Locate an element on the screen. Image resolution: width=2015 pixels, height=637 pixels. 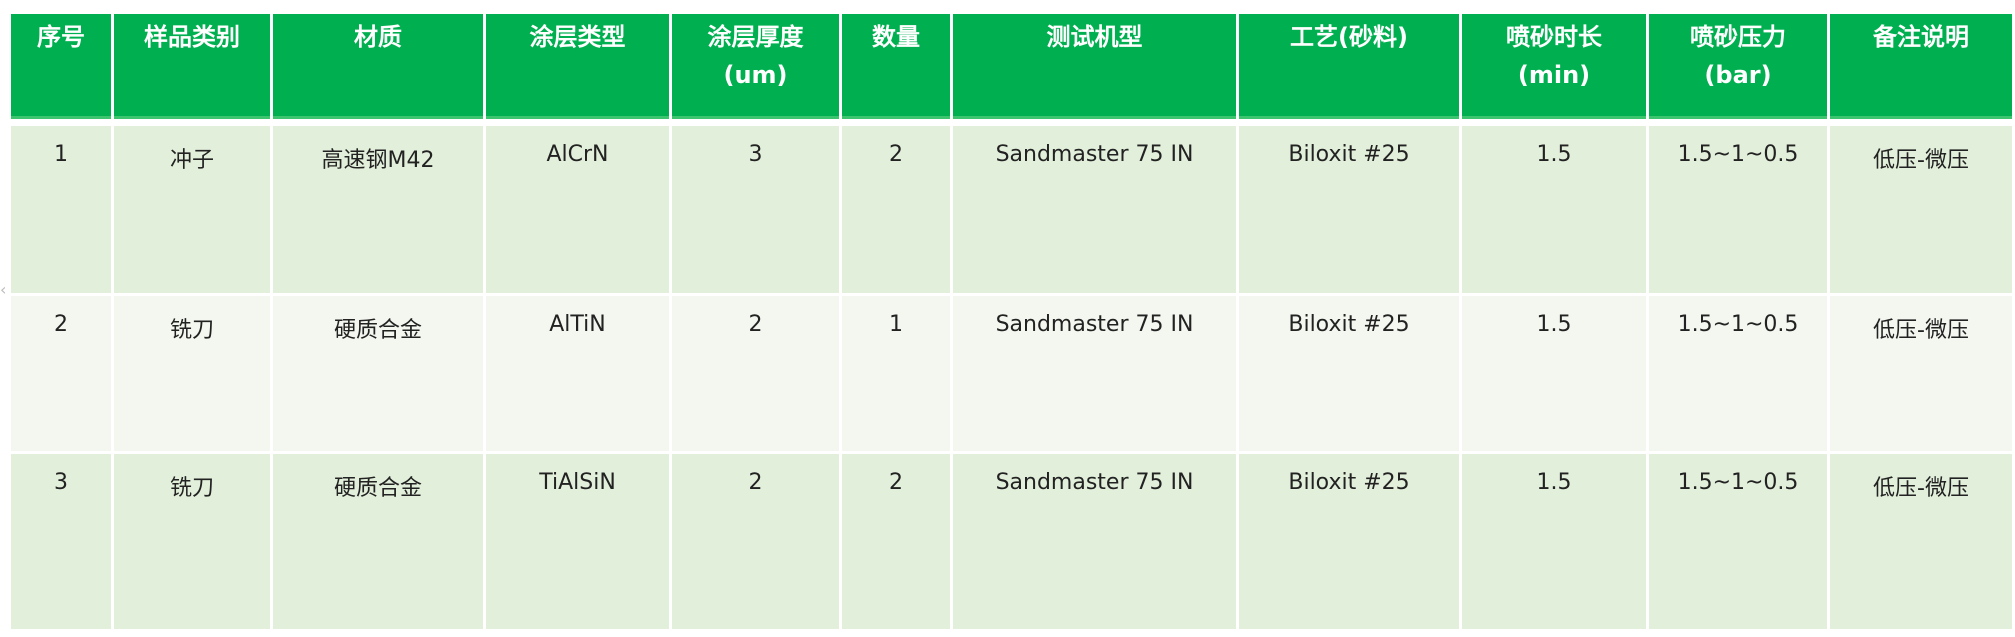
column-header-title: 数量 is located at coordinates (896, 37).